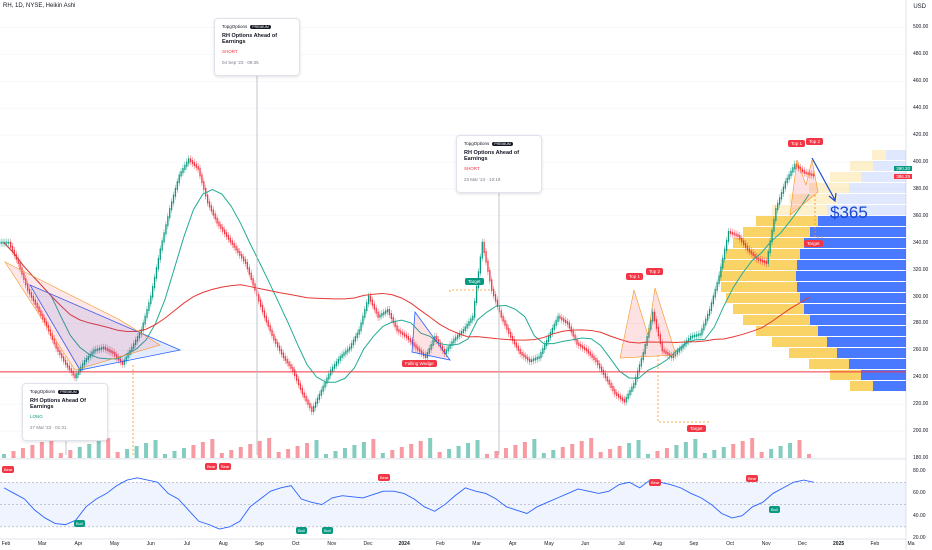 The image size is (932, 550). Describe the element at coordinates (921, 188) in the screenshot. I see `price-tick: 380.00` at that location.